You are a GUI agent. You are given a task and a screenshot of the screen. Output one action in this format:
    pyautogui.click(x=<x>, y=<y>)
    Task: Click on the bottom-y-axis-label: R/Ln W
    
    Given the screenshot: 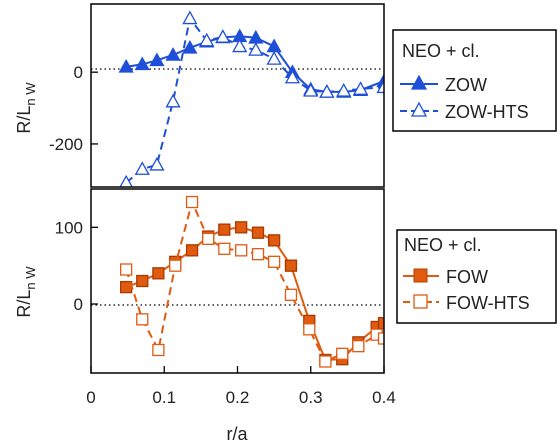 What is the action you would take?
    pyautogui.click(x=26, y=292)
    